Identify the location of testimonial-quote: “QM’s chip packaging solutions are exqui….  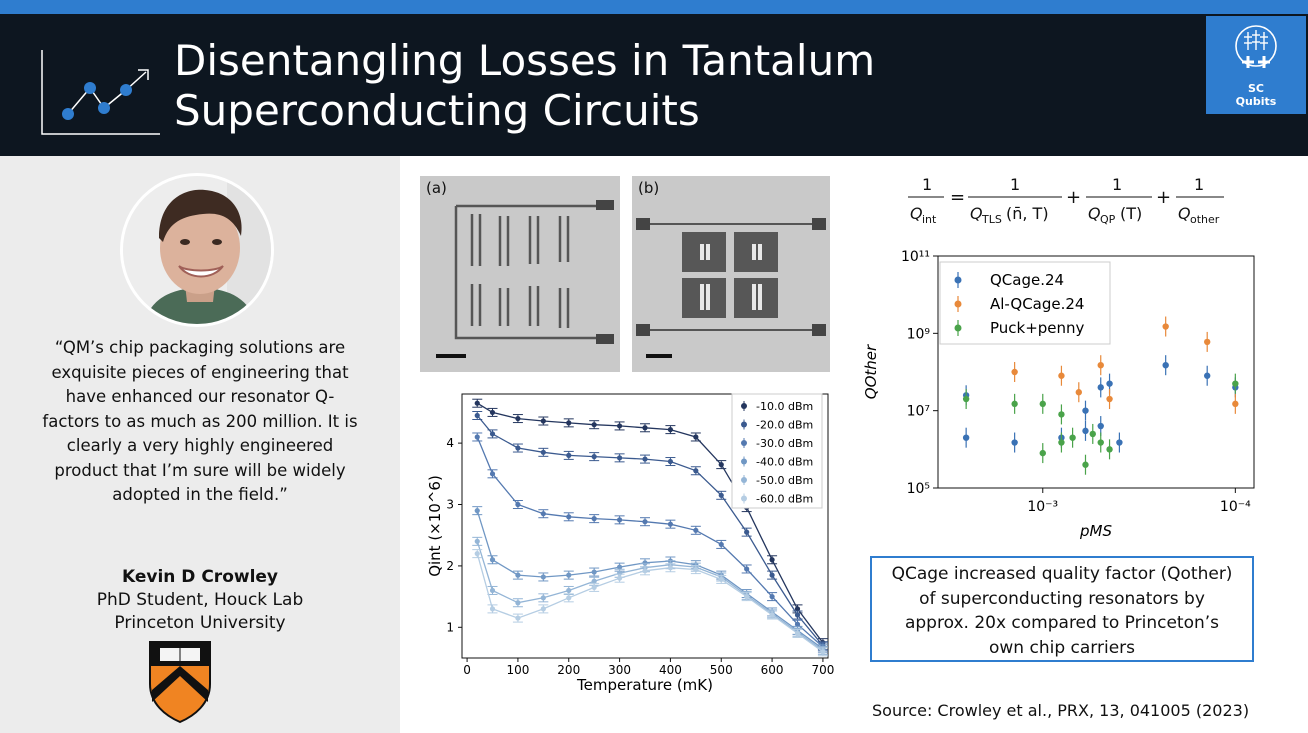
(200, 421).